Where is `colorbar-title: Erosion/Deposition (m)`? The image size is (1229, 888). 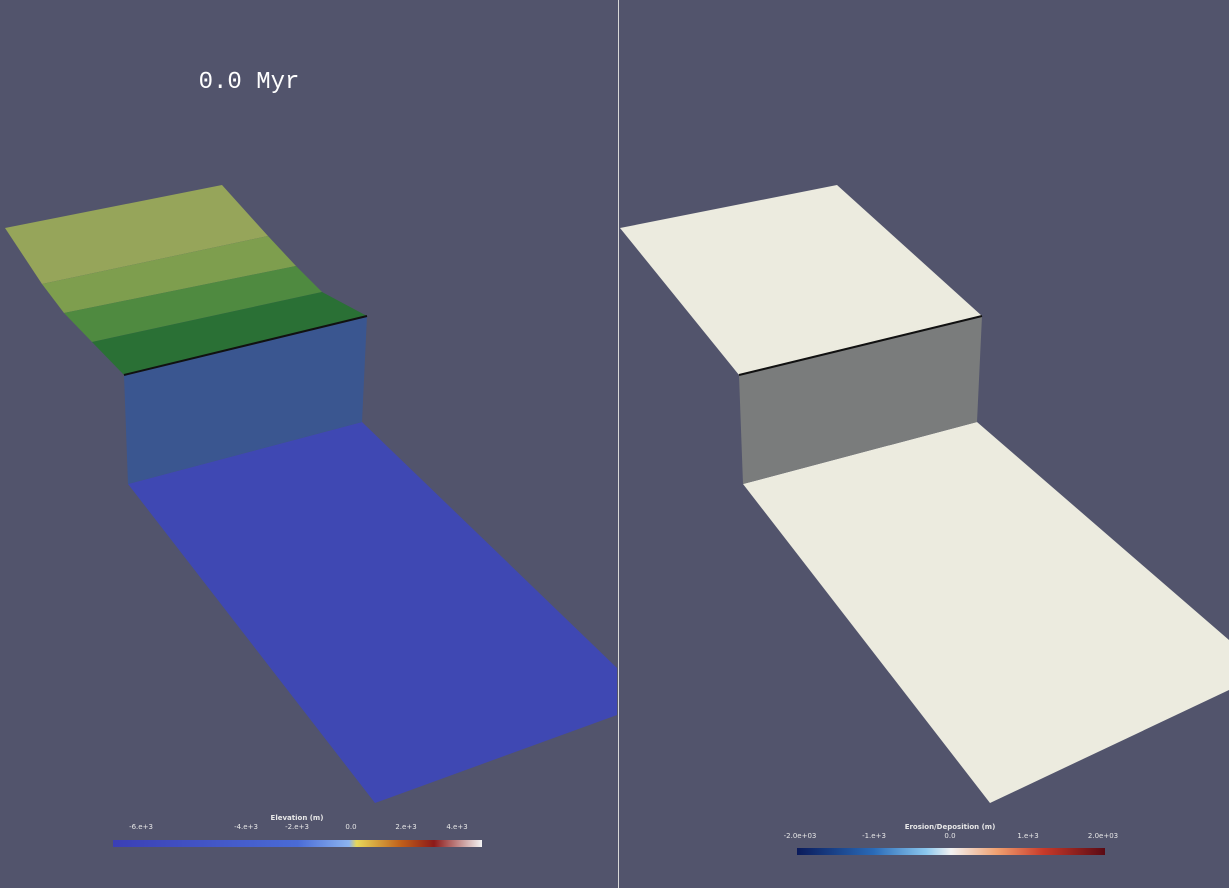
colorbar-title: Erosion/Deposition (m) is located at coordinates (950, 827).